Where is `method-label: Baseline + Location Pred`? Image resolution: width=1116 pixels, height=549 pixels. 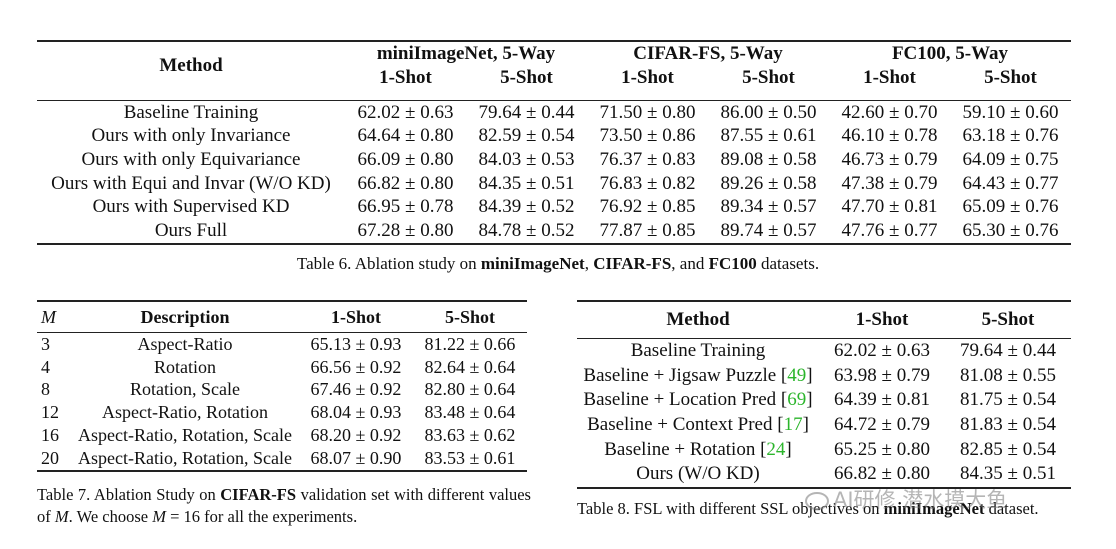
method-label: Baseline + Location Pred is located at coordinates (682, 400).